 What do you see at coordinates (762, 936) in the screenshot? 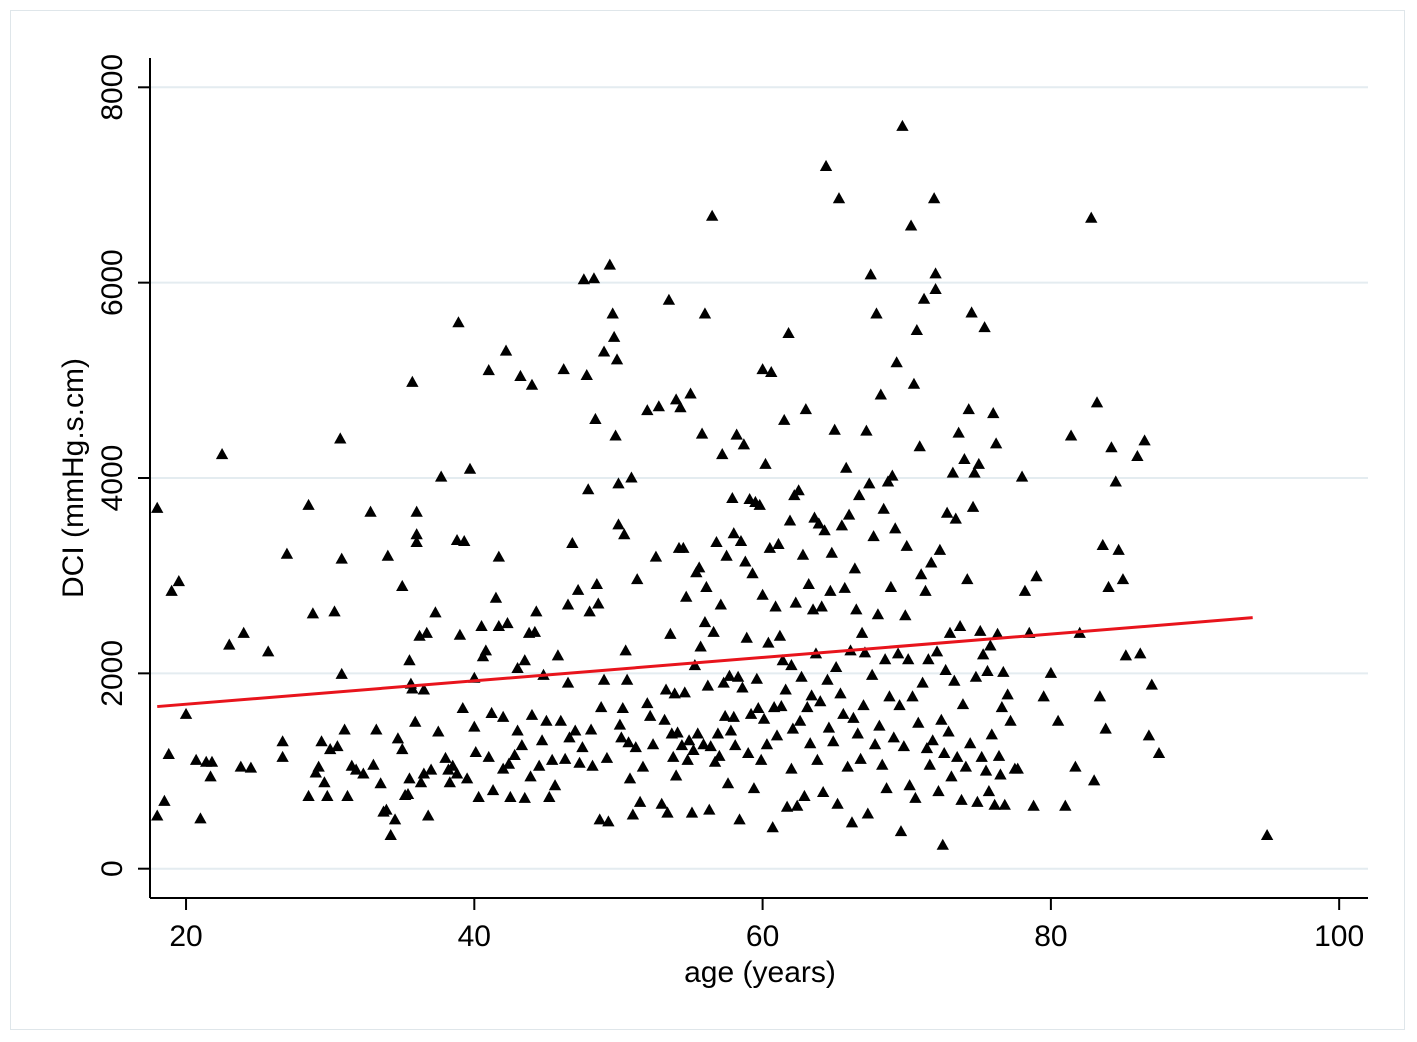
I see `x-tick-label: 60` at bounding box center [762, 936].